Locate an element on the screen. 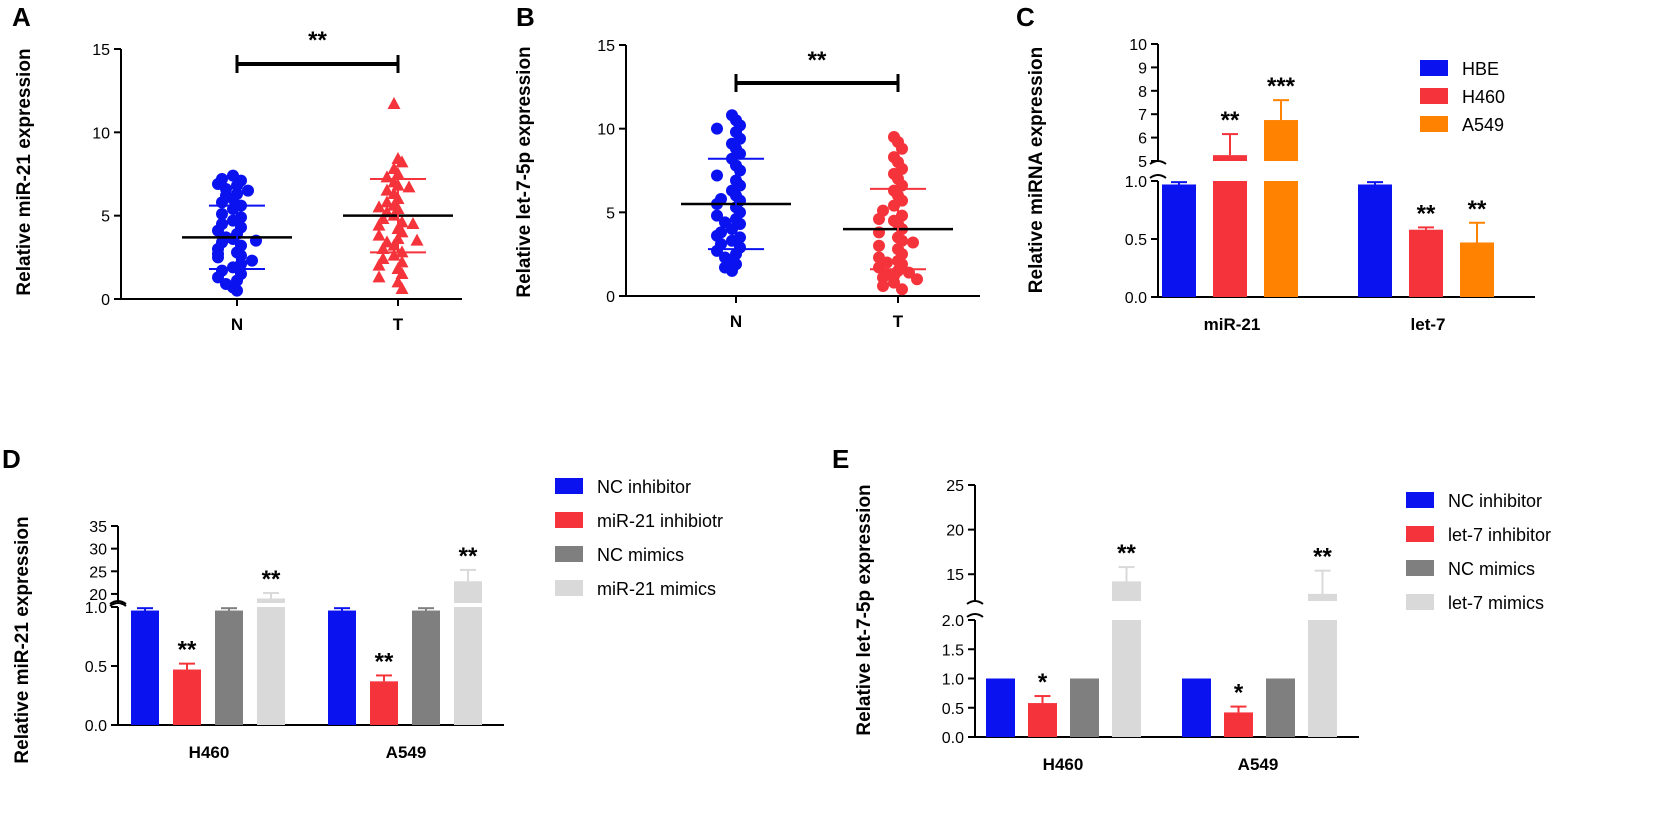 The height and width of the screenshot is (817, 1666). y-tick-label: 9 is located at coordinates (1142, 68).